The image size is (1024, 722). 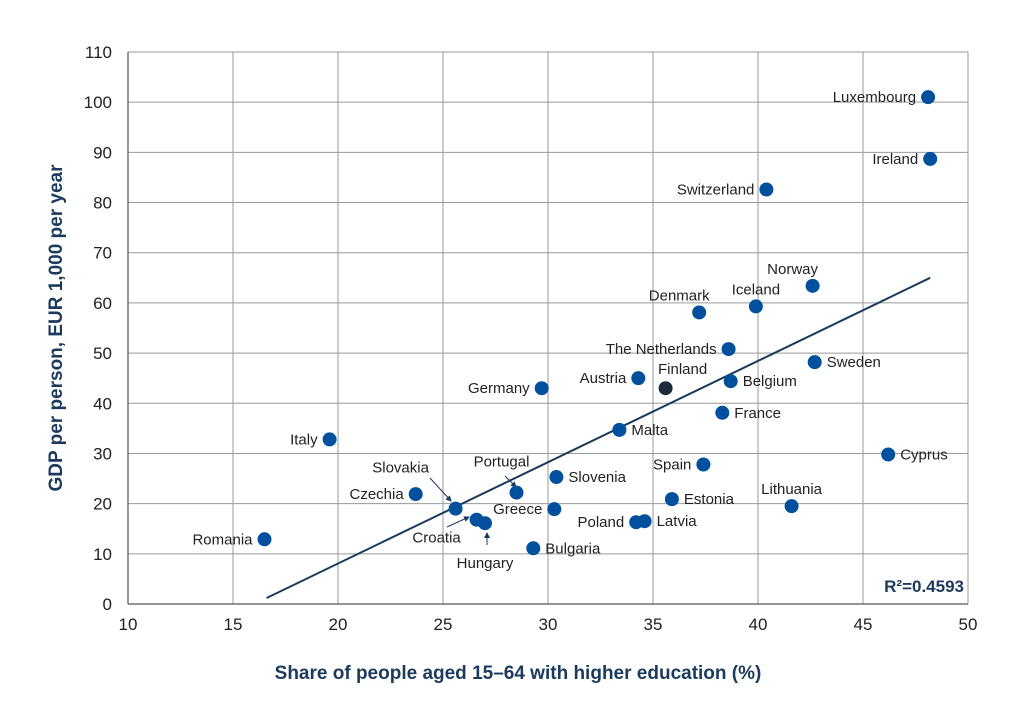 What do you see at coordinates (485, 523) in the screenshot?
I see `point-hungary` at bounding box center [485, 523].